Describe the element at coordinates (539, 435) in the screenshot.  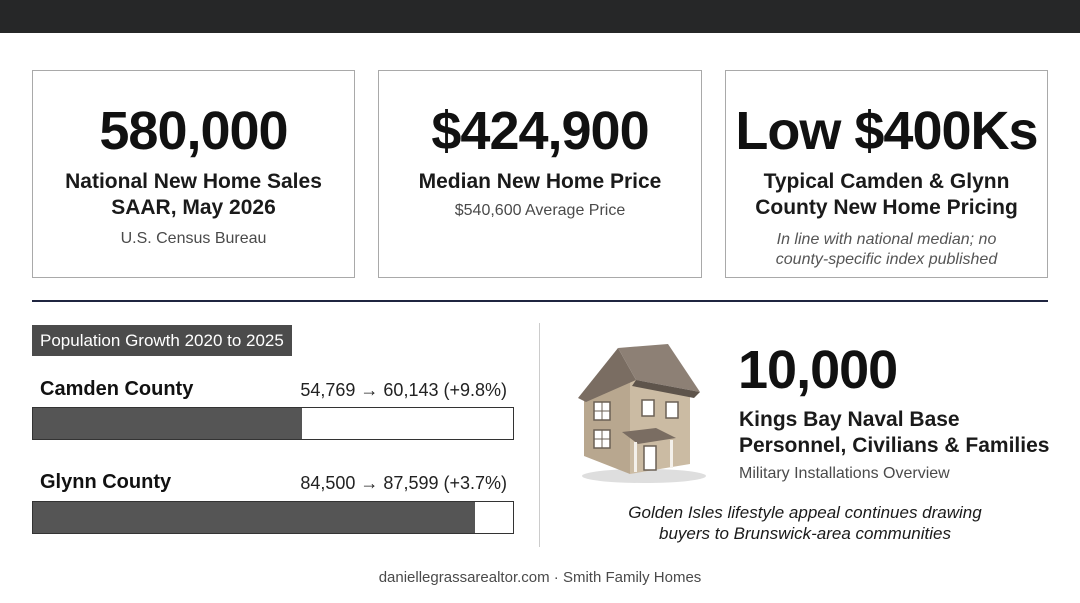
I see `column-divider` at that location.